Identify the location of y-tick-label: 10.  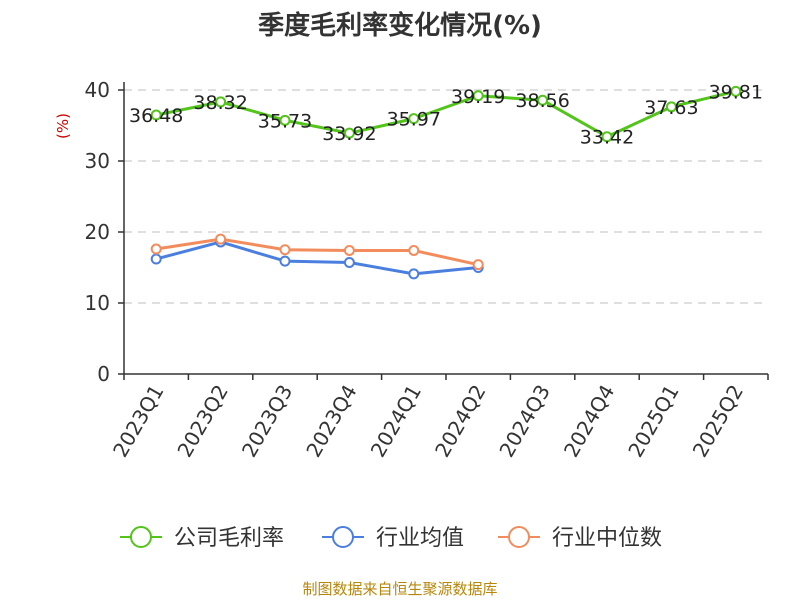
(97, 303).